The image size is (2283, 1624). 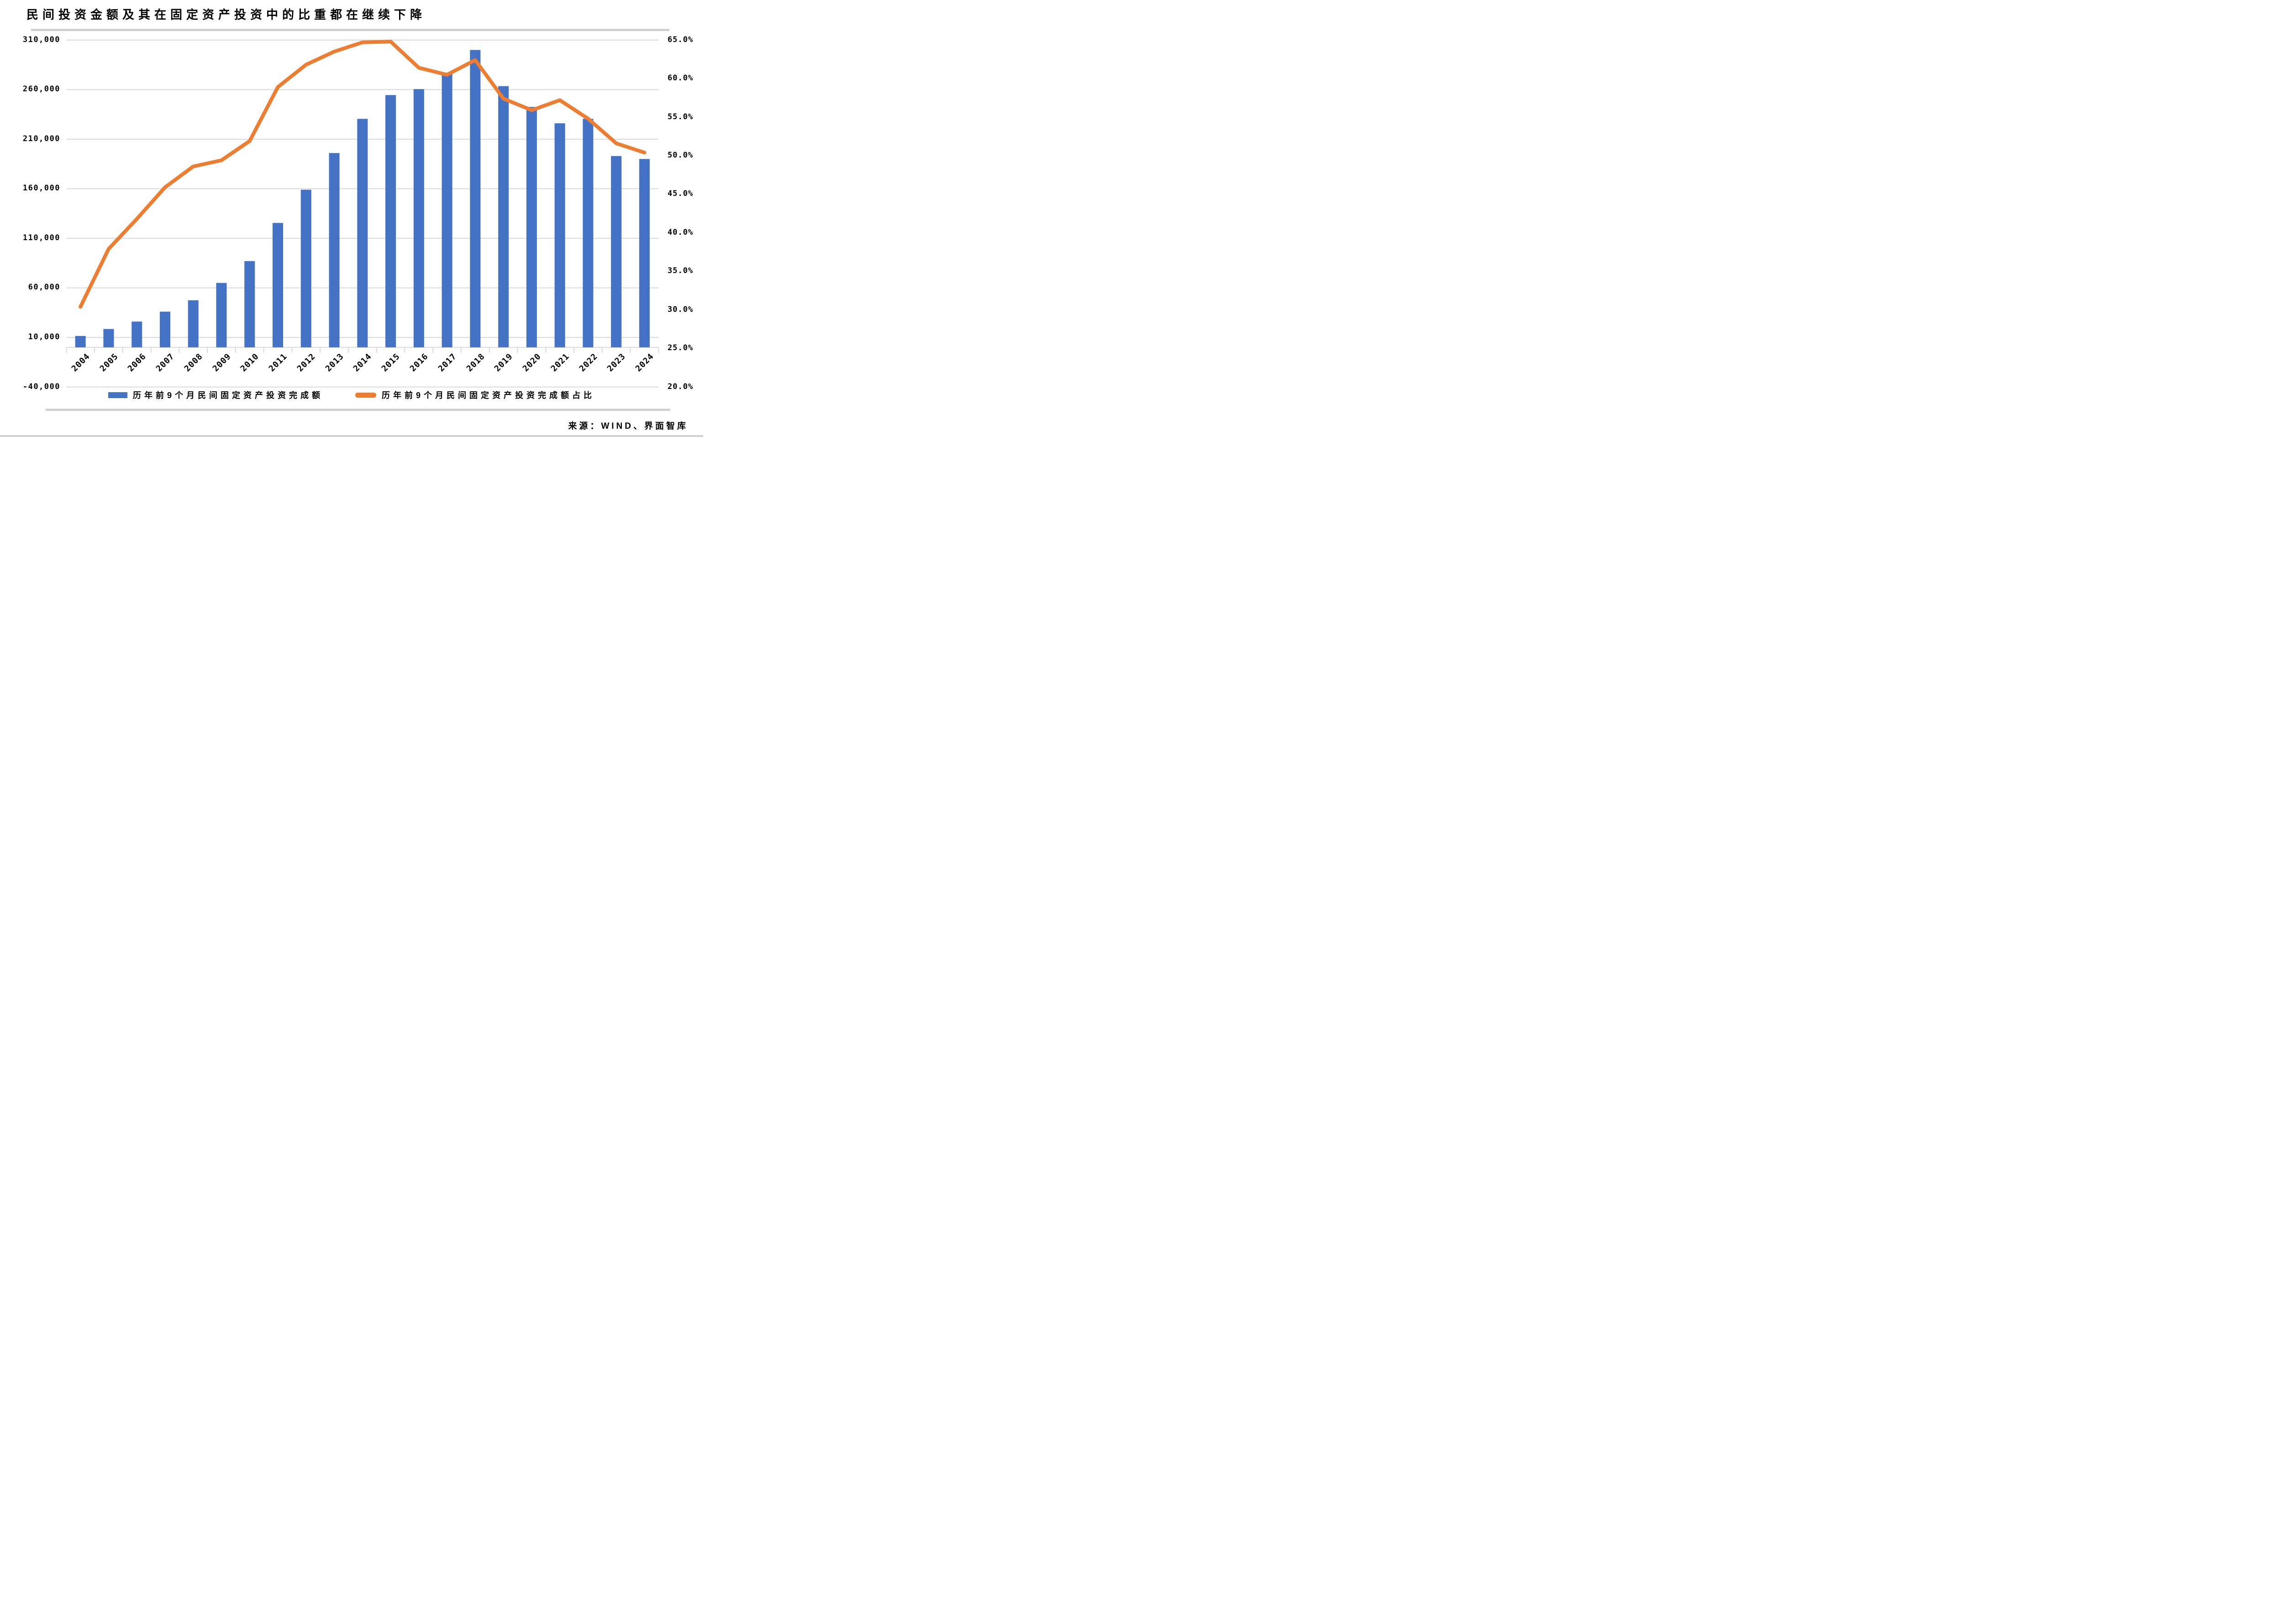 What do you see at coordinates (559, 235) in the screenshot?
I see `bar-2021` at bounding box center [559, 235].